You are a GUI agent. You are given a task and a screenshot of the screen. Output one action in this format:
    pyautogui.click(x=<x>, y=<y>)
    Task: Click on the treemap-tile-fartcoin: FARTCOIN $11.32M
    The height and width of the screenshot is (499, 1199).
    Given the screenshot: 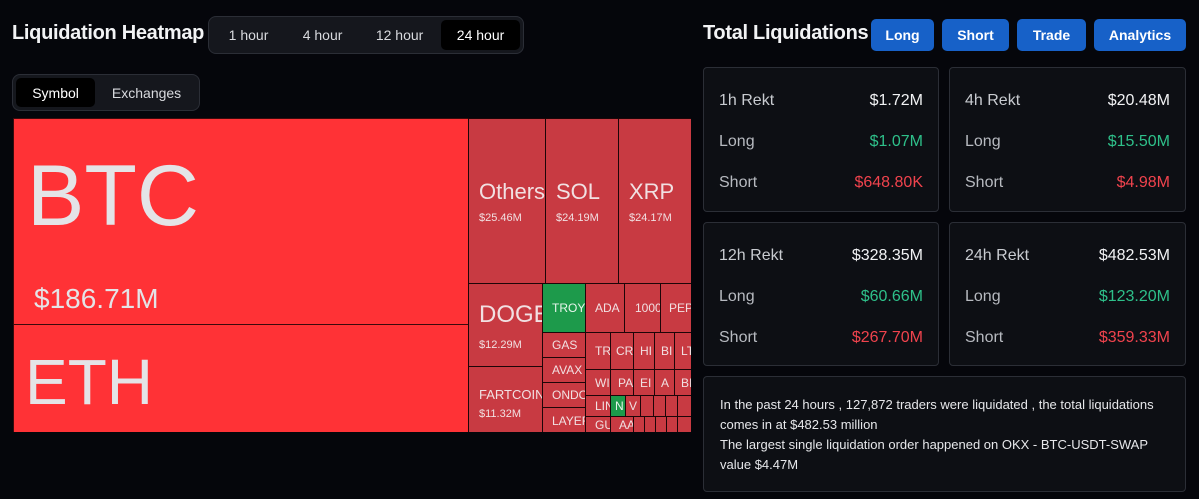 What is the action you would take?
    pyautogui.click(x=505, y=399)
    